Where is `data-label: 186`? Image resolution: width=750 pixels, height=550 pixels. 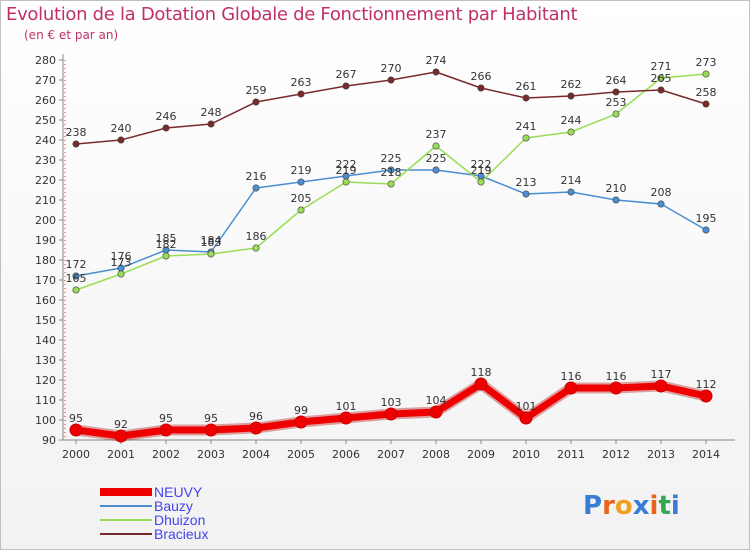 data-label: 186 is located at coordinates (256, 236).